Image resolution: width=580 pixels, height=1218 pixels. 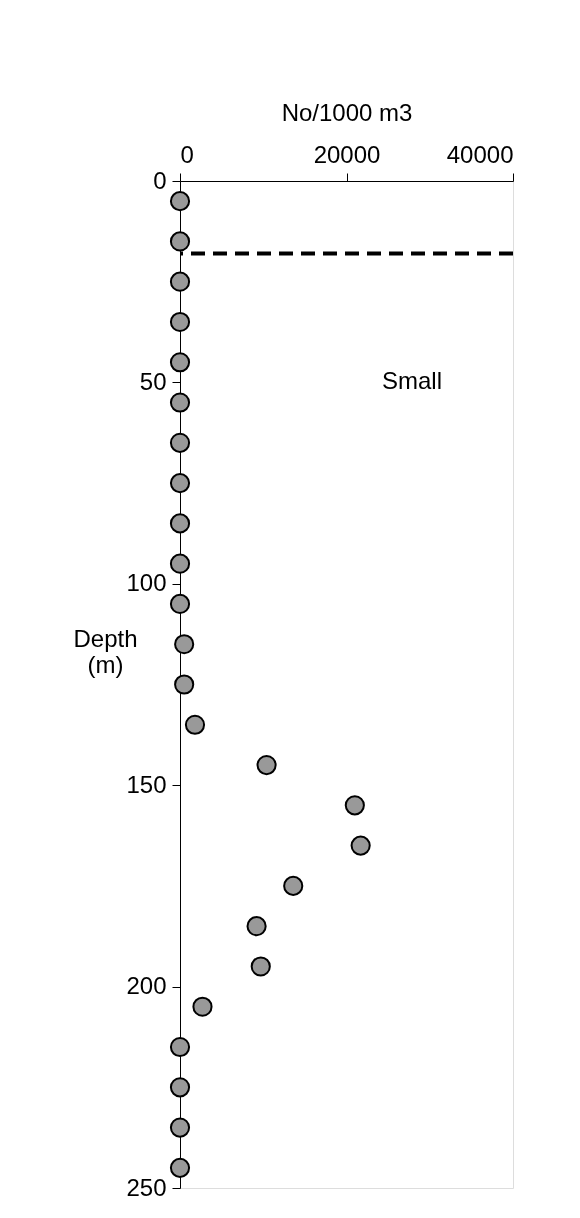 I want to click on y-axis-title: Depth (m), so click(x=105, y=651).